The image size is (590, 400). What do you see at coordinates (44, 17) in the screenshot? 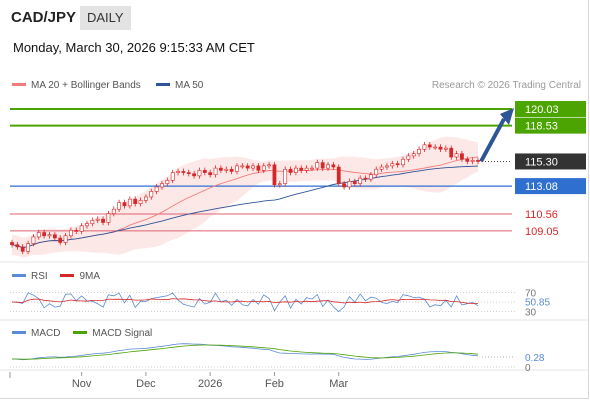
I see `pair-title: CAD/JPY` at bounding box center [44, 17].